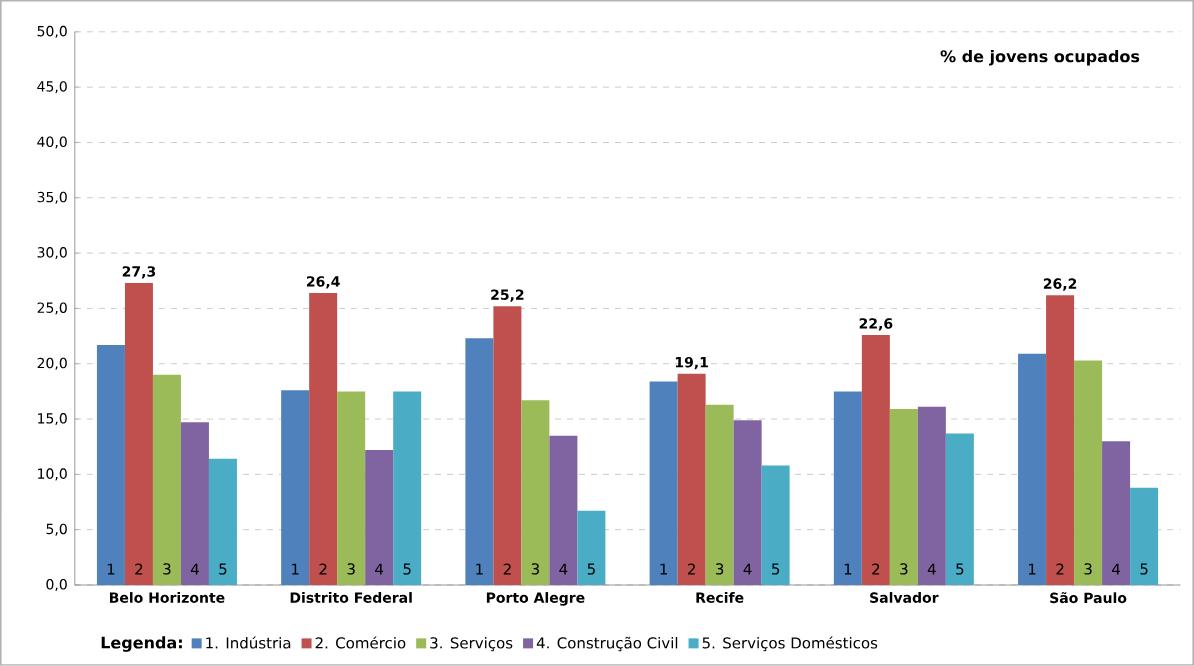  Describe the element at coordinates (52, 87) in the screenshot. I see `y-tick-label: 45,0` at that location.